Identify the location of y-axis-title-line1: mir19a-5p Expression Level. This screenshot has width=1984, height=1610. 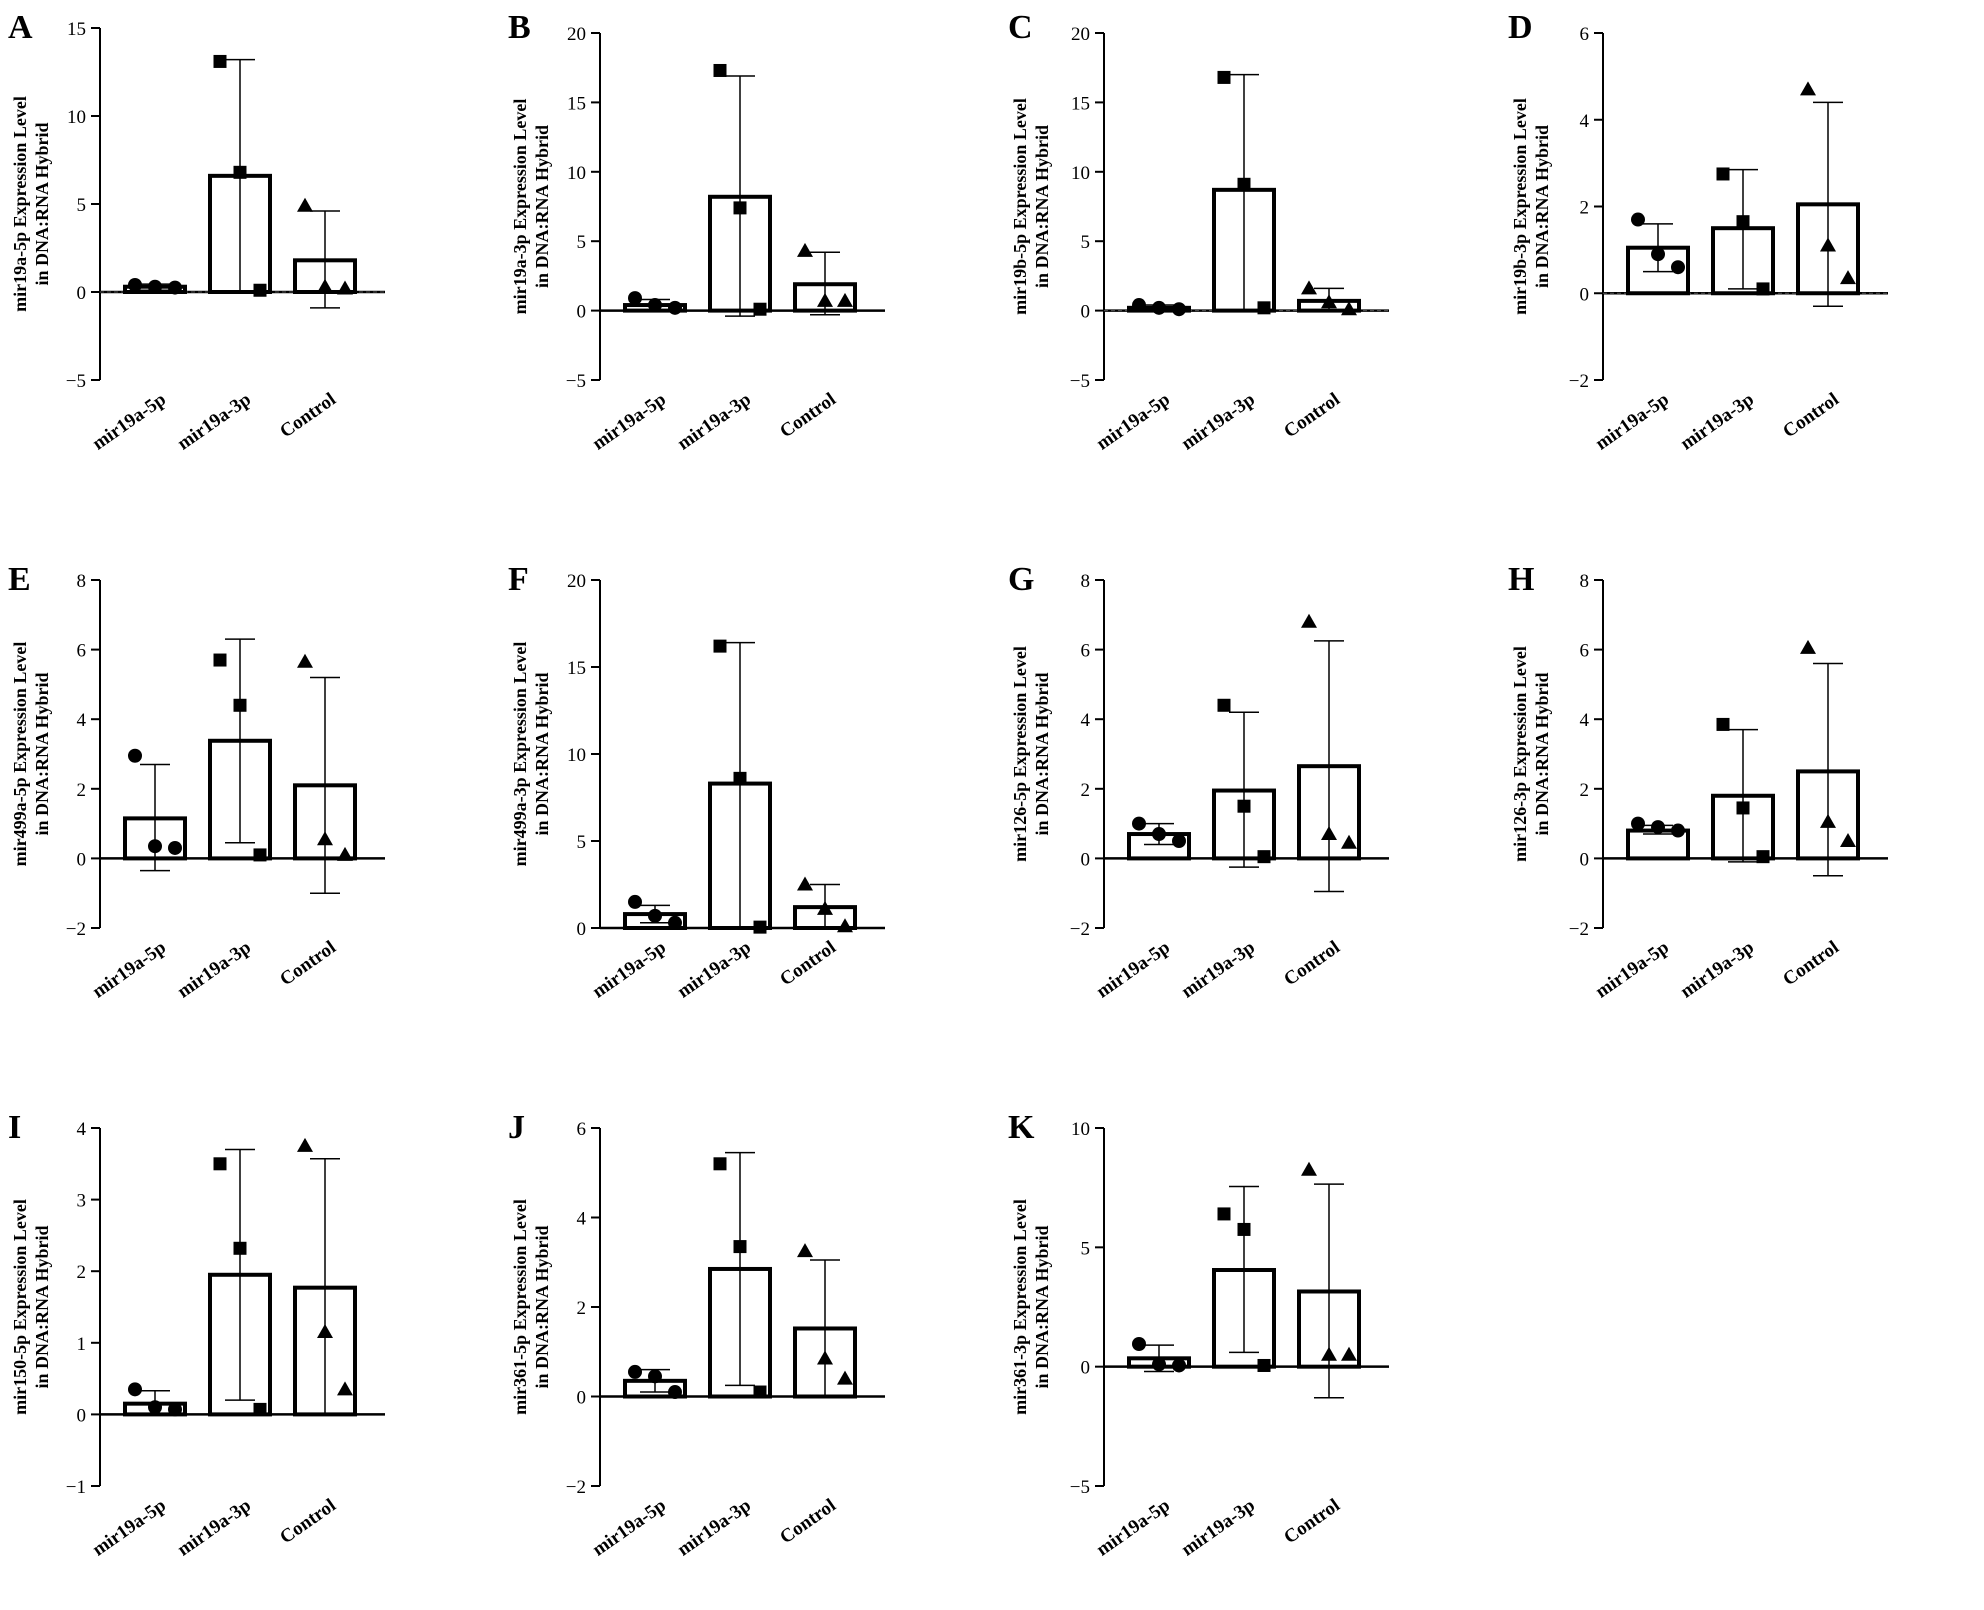
(20, 204).